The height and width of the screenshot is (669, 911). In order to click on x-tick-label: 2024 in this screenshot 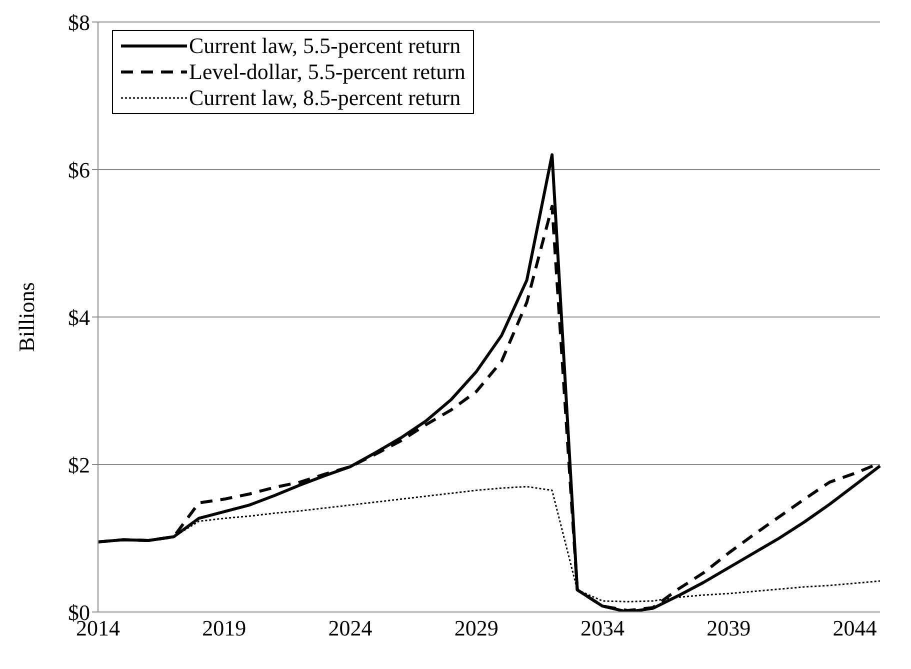, I will do `click(350, 628)`.